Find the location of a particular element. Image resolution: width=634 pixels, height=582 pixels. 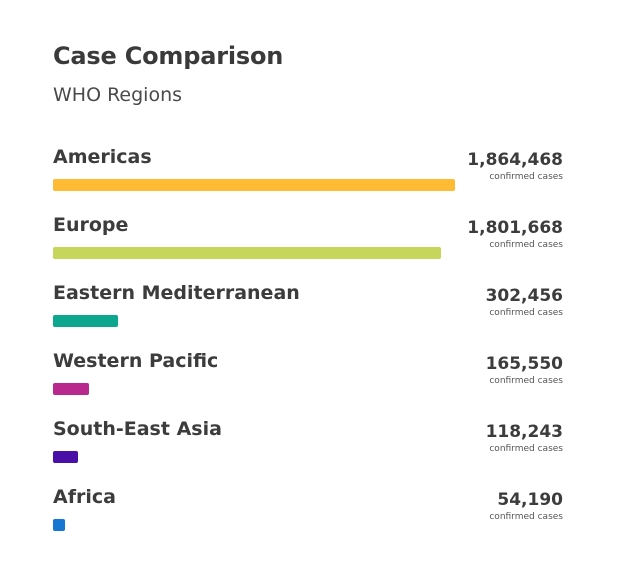

value-block: 1,864,468 confirmed cases is located at coordinates (493, 166).